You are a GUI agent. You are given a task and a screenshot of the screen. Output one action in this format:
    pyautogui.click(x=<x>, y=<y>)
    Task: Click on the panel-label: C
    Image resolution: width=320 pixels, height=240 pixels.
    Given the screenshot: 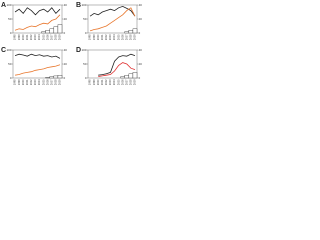 What is the action you would take?
    pyautogui.click(x=3, y=50)
    